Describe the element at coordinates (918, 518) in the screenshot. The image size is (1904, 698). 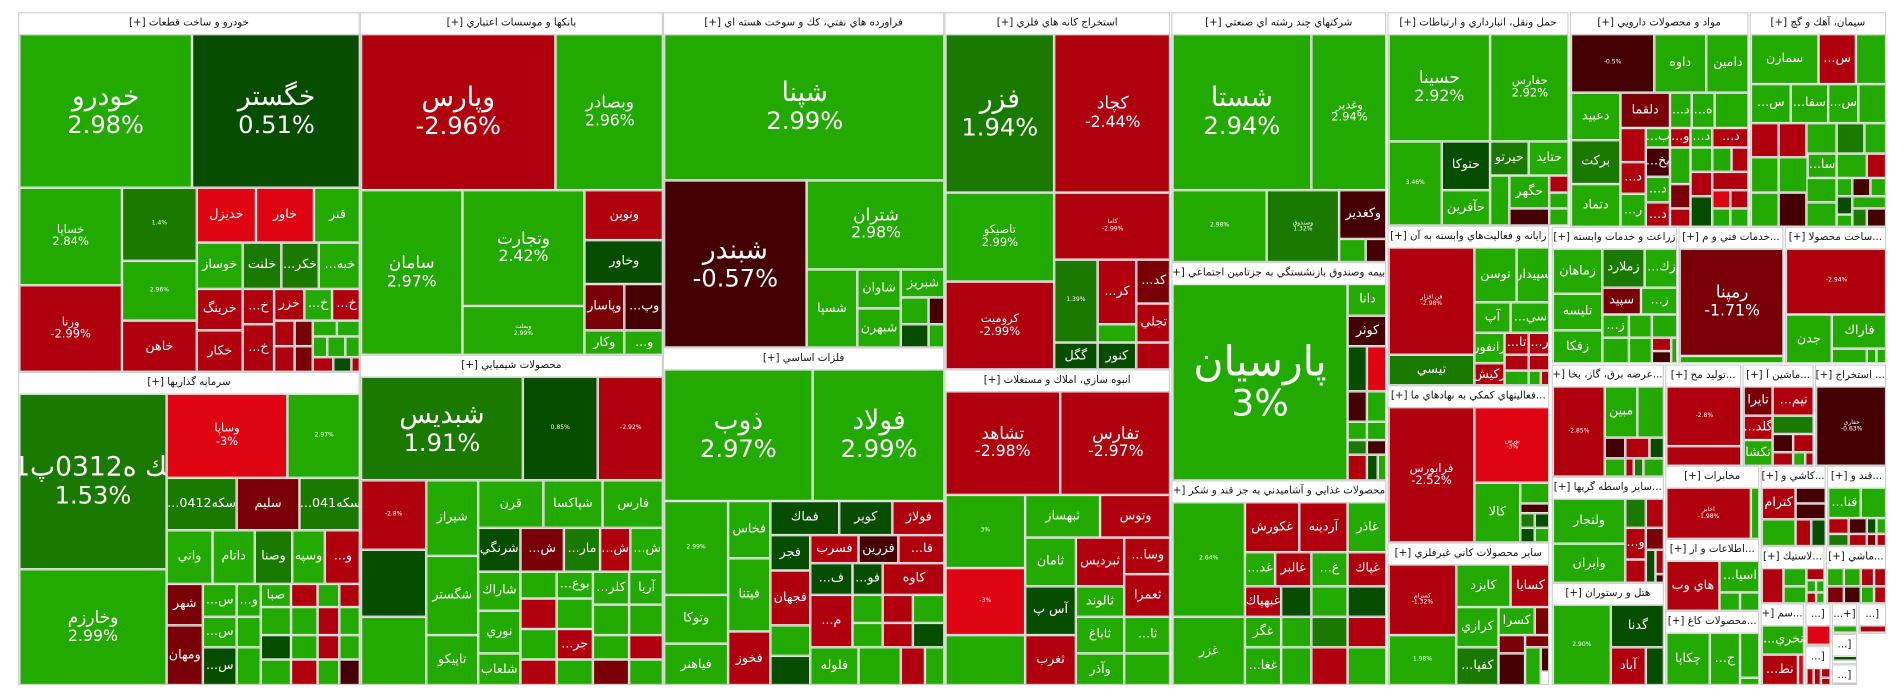
I see `stock-tile: فولاژ` at that location.